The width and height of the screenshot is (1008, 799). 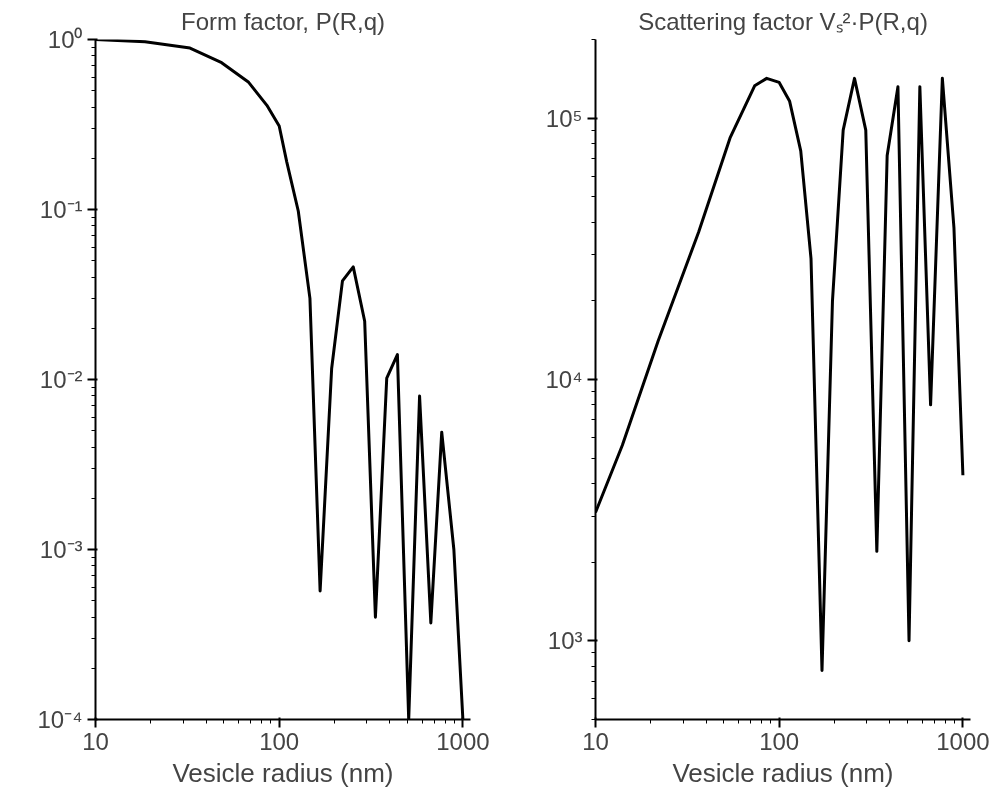 What do you see at coordinates (283, 21) in the screenshot?
I see `chart-title: Form factor, P(R,q)` at bounding box center [283, 21].